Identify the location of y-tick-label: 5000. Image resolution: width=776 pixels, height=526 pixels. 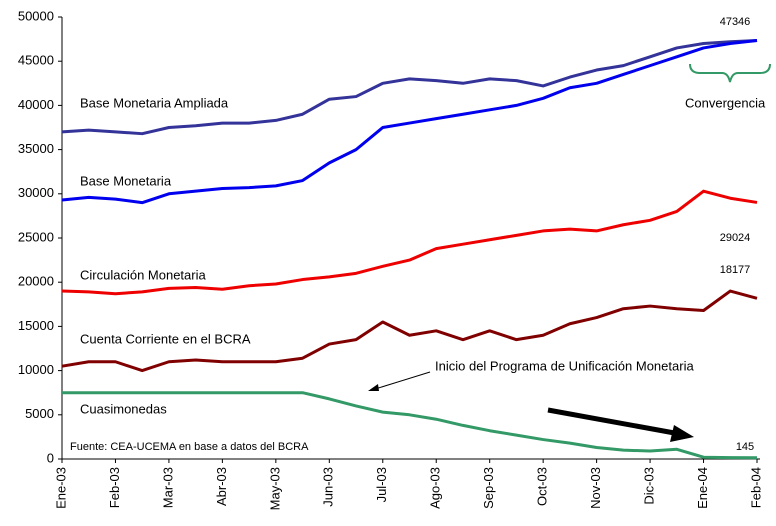
(39, 413).